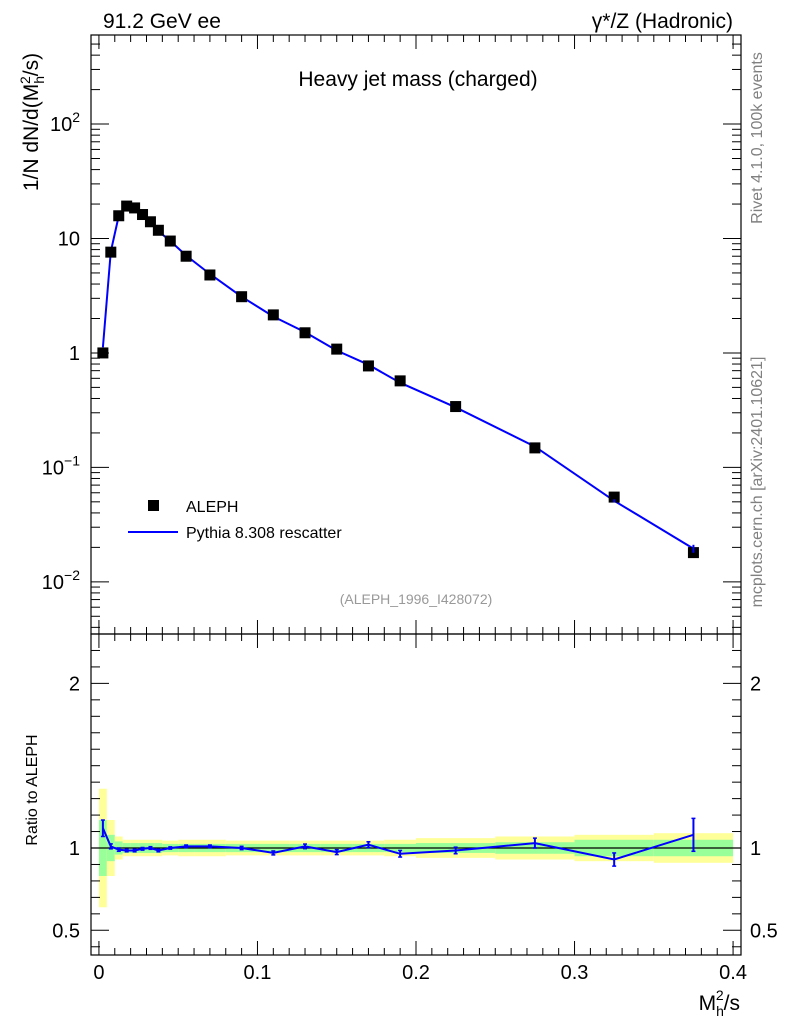 The width and height of the screenshot is (786, 1024). I want to click on ratio-y-tick-label-left: 0.5, so click(66, 931).